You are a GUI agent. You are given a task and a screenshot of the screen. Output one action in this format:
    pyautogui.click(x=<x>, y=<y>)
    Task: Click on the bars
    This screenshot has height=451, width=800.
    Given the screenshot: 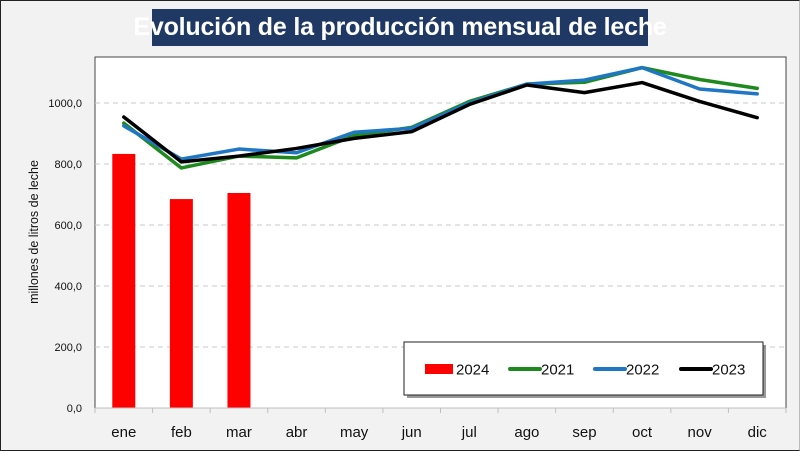 What is the action you would take?
    pyautogui.click(x=181, y=280)
    